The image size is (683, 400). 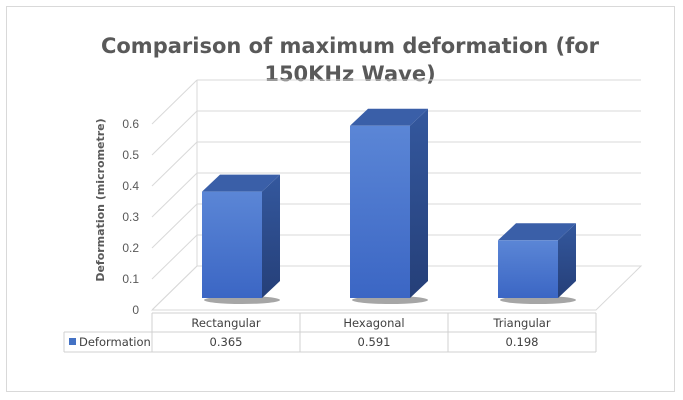 I want to click on y-tick-label: 0.1, so click(x=130, y=279).